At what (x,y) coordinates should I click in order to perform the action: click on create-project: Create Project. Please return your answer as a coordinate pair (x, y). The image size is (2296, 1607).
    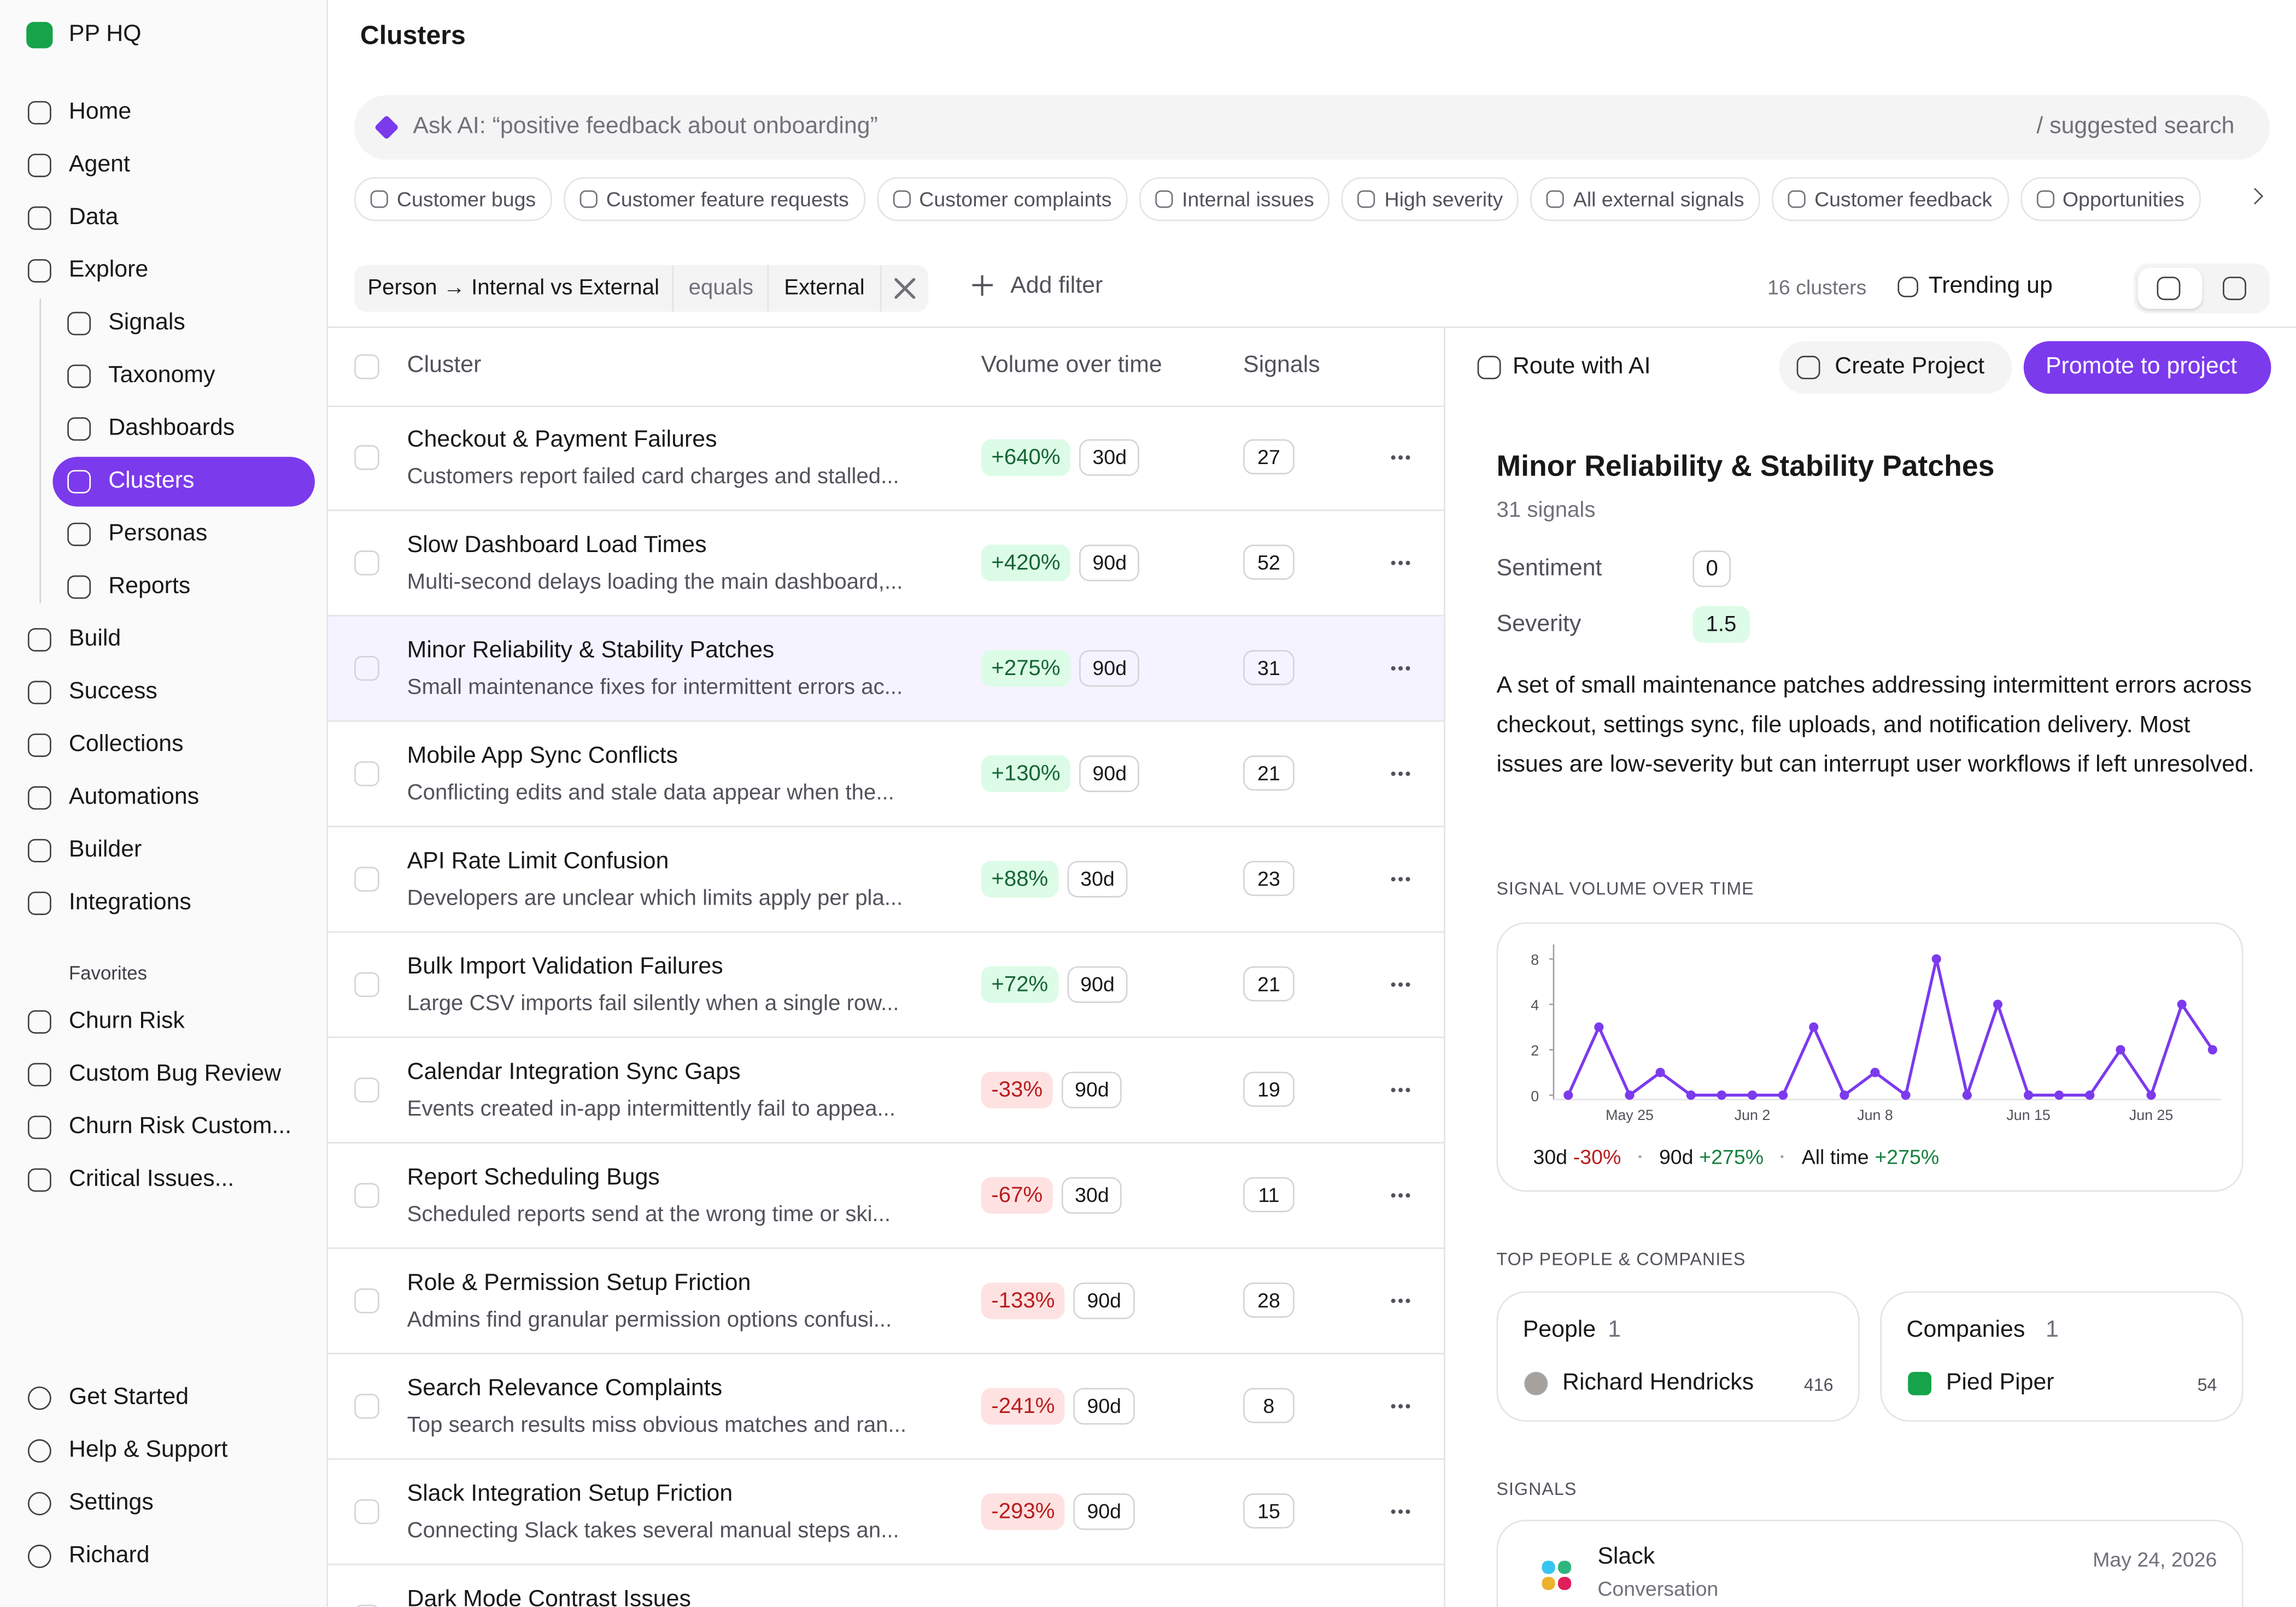
    Looking at the image, I should click on (1895, 368).